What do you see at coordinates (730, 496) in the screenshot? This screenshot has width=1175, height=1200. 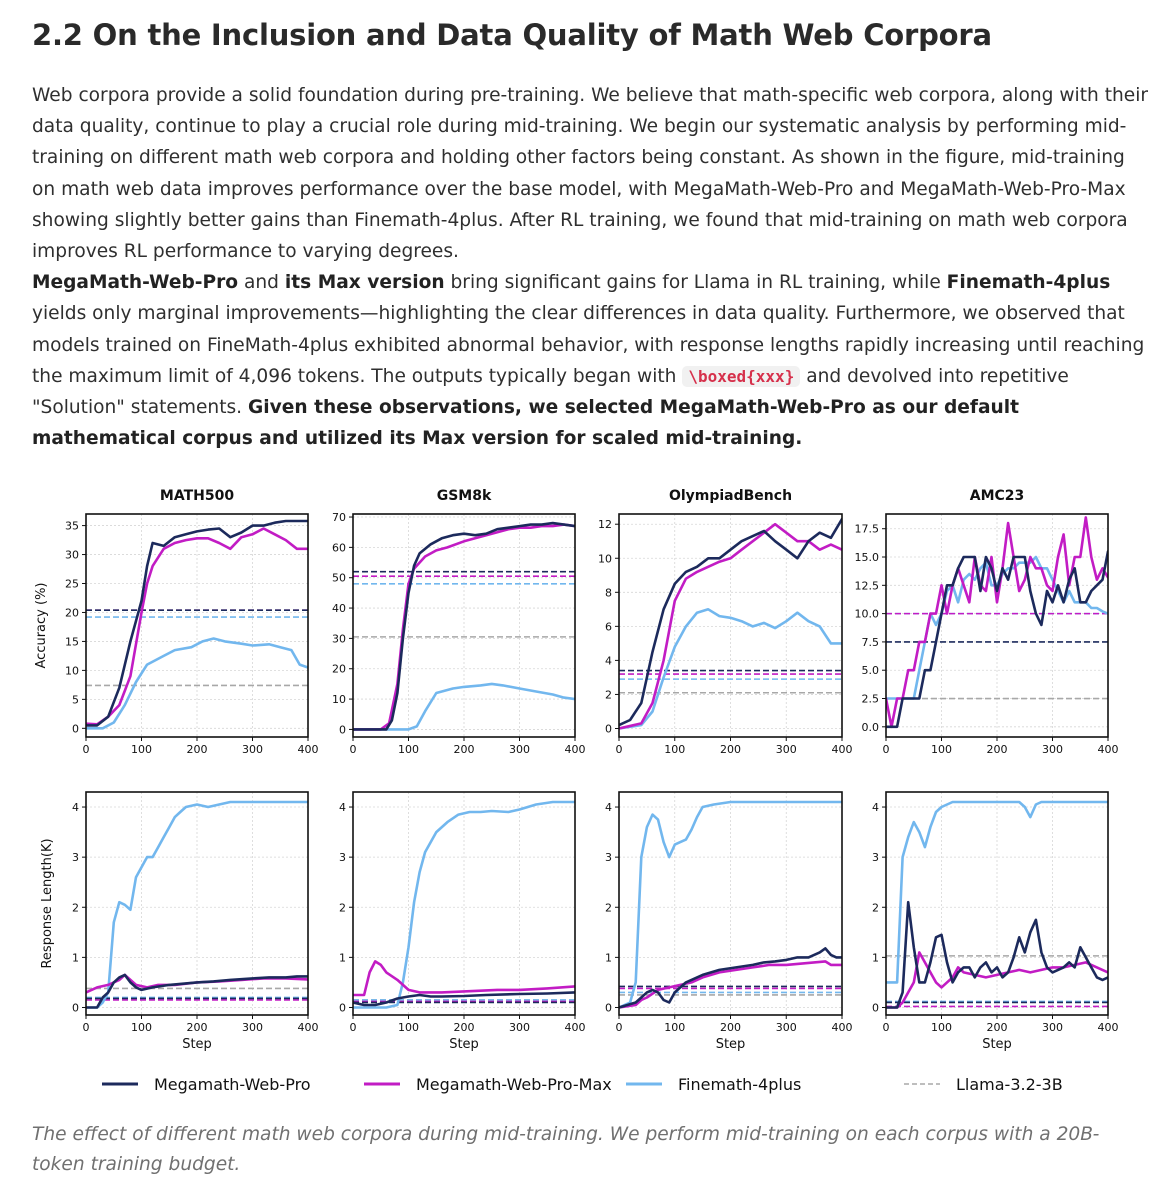 I see `subplot-title: OlympiadBench` at bounding box center [730, 496].